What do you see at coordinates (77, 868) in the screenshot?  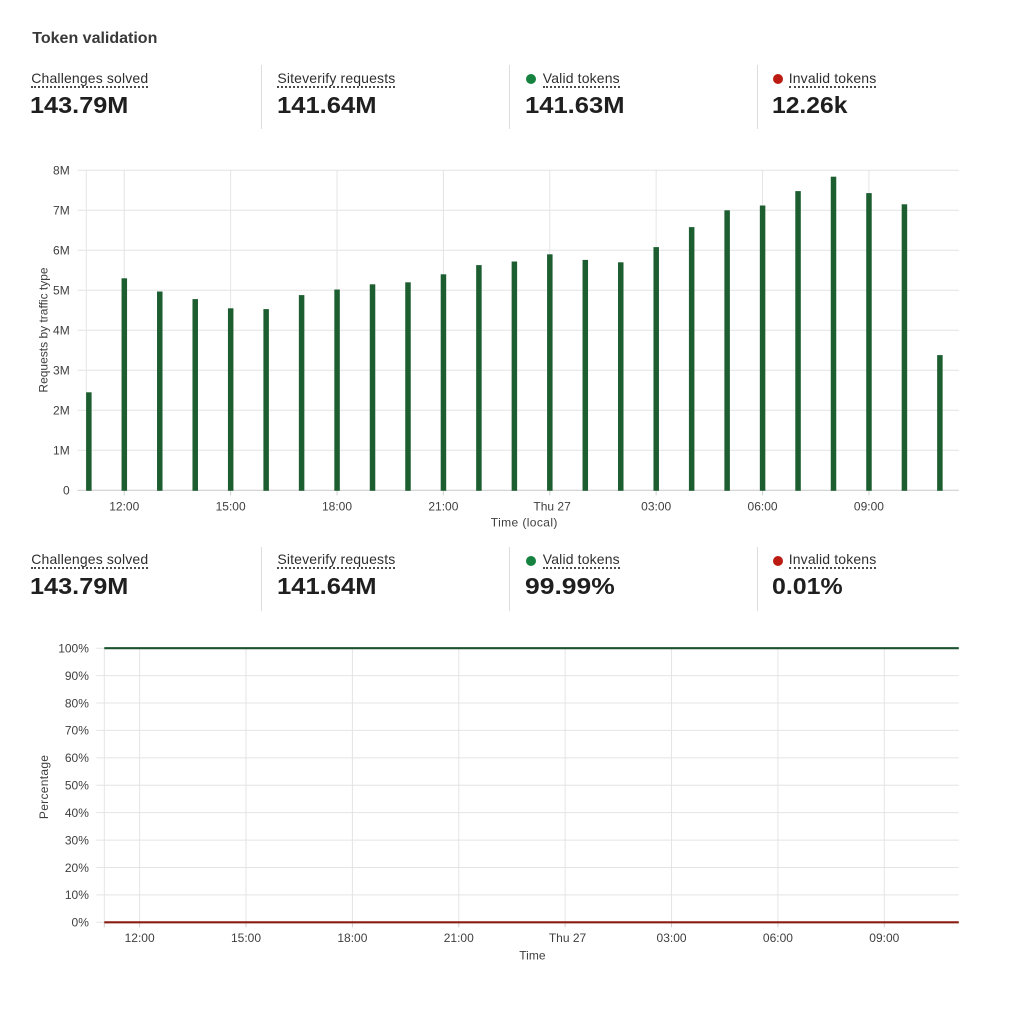 I see `svg-text: 20%` at bounding box center [77, 868].